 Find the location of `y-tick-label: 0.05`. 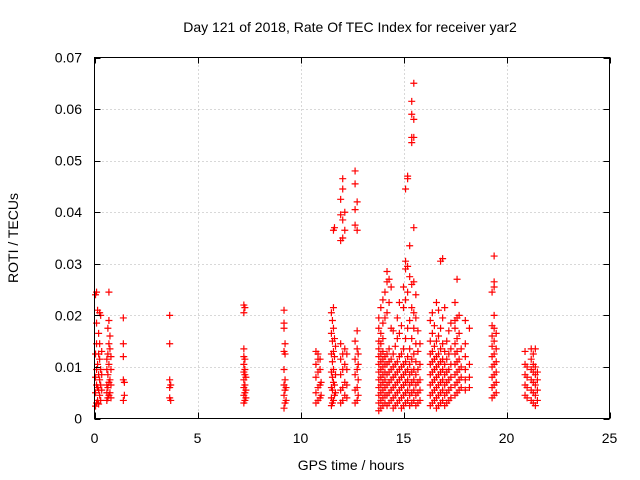

y-tick-label: 0.05 is located at coordinates (68, 161).